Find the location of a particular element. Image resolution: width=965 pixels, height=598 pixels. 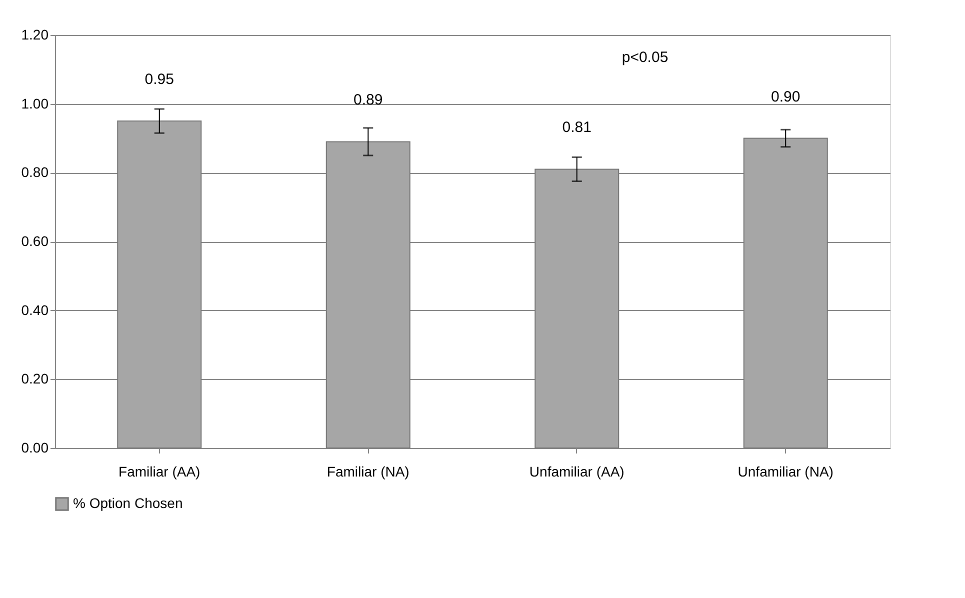

text: 0.90 is located at coordinates (785, 97).